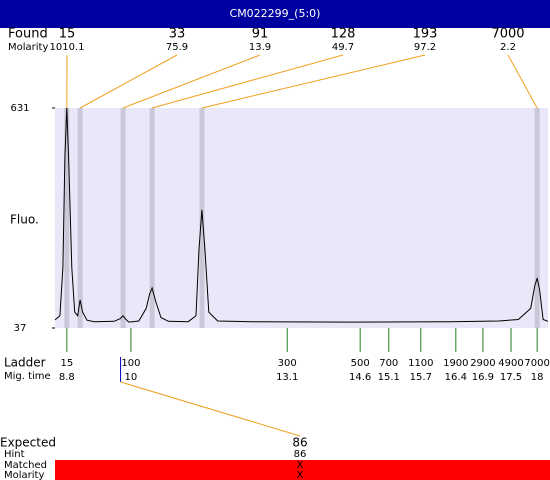 The image size is (550, 480). Describe the element at coordinates (130, 363) in the screenshot. I see `ladder-size: 100` at that location.